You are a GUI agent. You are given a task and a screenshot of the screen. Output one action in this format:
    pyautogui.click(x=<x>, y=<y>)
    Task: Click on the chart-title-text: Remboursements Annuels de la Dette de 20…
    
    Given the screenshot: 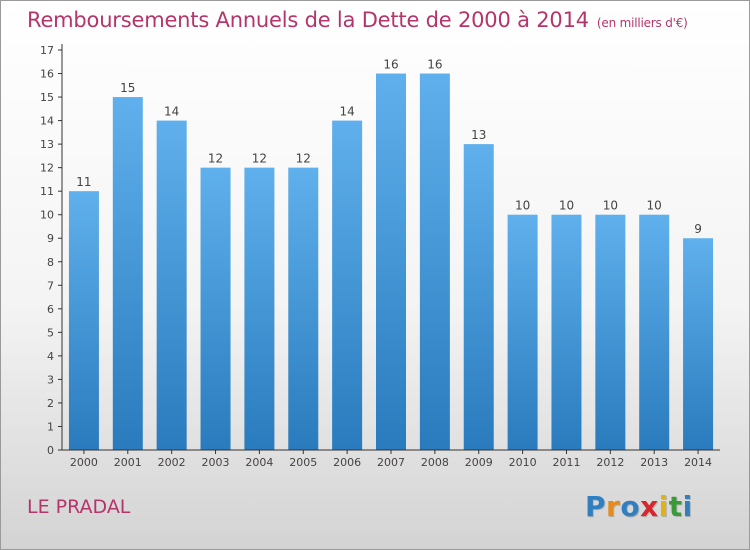 What is the action you would take?
    pyautogui.click(x=308, y=20)
    